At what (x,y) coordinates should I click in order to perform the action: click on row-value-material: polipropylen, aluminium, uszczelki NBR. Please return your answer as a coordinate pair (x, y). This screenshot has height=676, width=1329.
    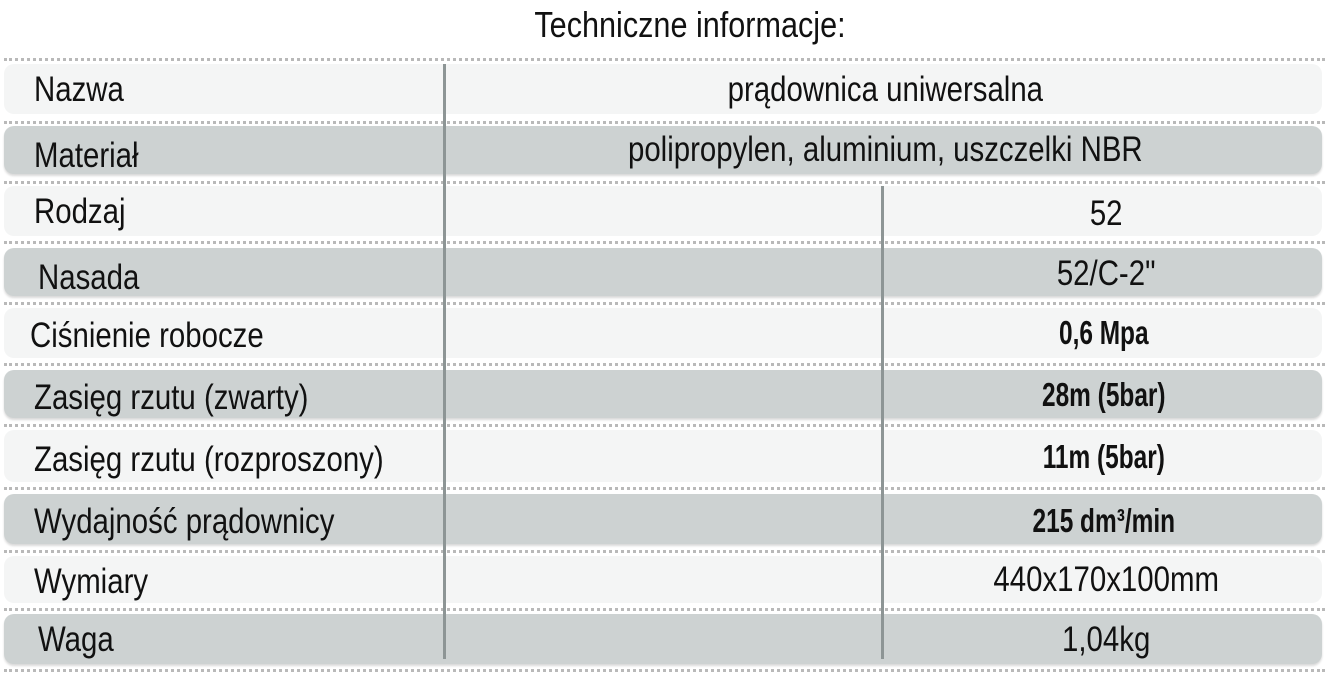
    Looking at the image, I should click on (885, 149).